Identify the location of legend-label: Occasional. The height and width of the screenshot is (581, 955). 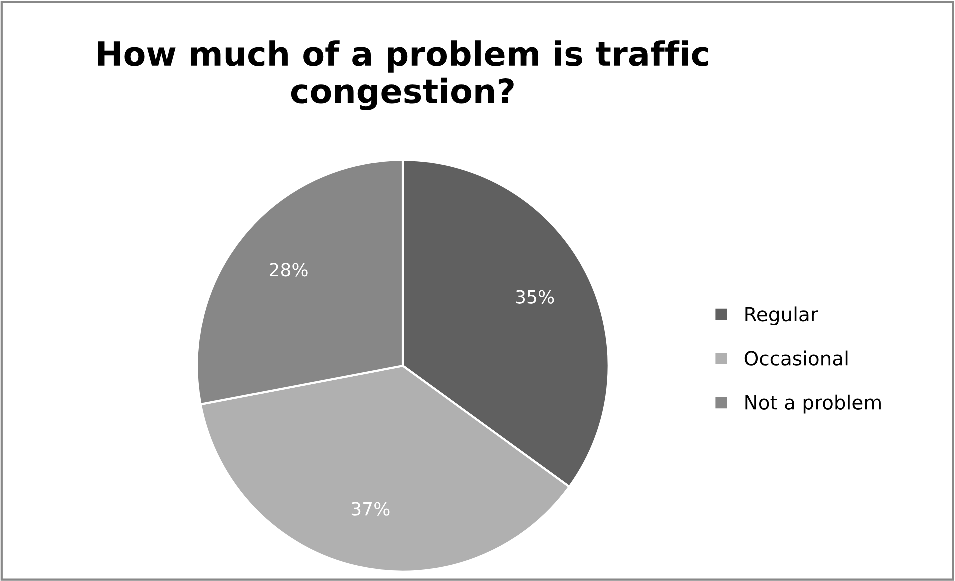
(796, 358).